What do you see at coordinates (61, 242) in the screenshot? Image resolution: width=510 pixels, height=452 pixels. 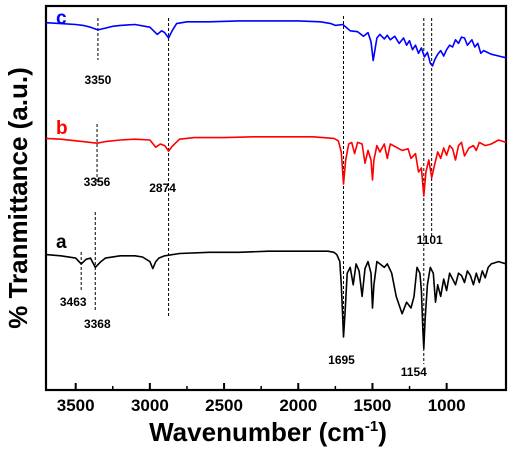 I see `series-label-a: a` at bounding box center [61, 242].